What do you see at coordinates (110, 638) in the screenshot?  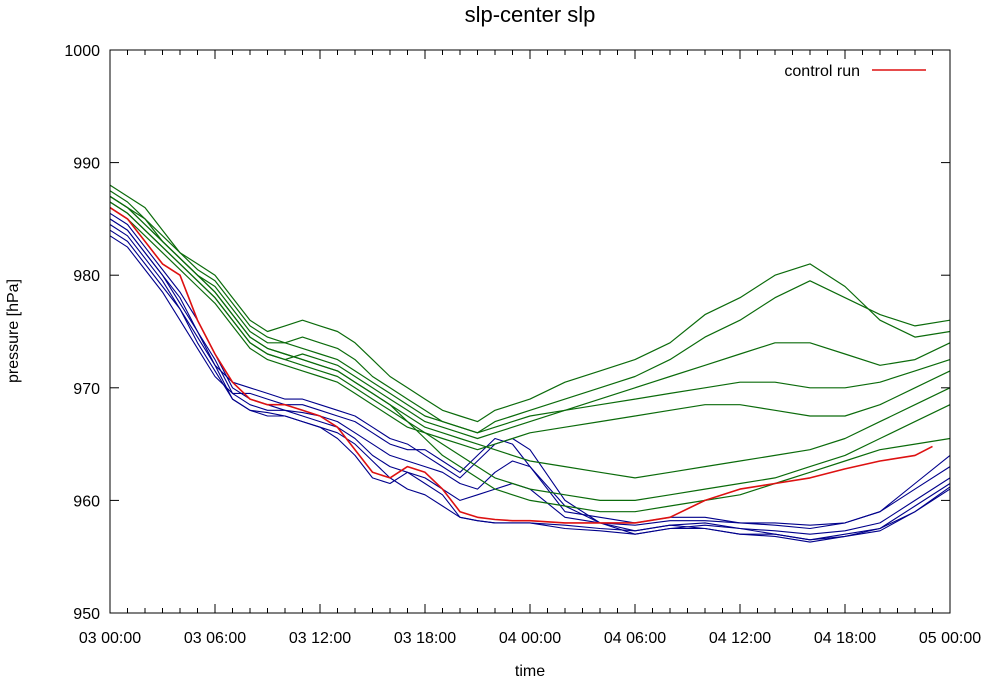 I see `x-tick-label: 03 00:00` at bounding box center [110, 638].